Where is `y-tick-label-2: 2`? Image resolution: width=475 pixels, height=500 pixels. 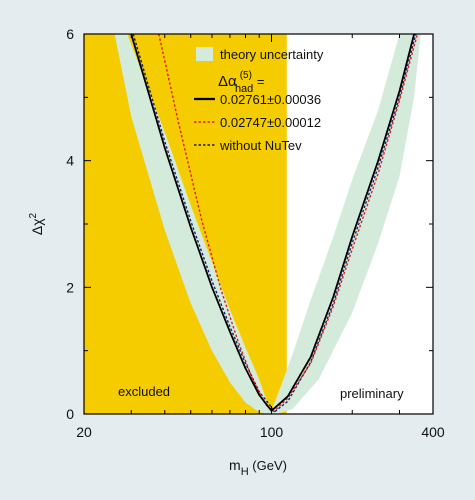 y-tick-label-2: 2 is located at coordinates (70, 287).